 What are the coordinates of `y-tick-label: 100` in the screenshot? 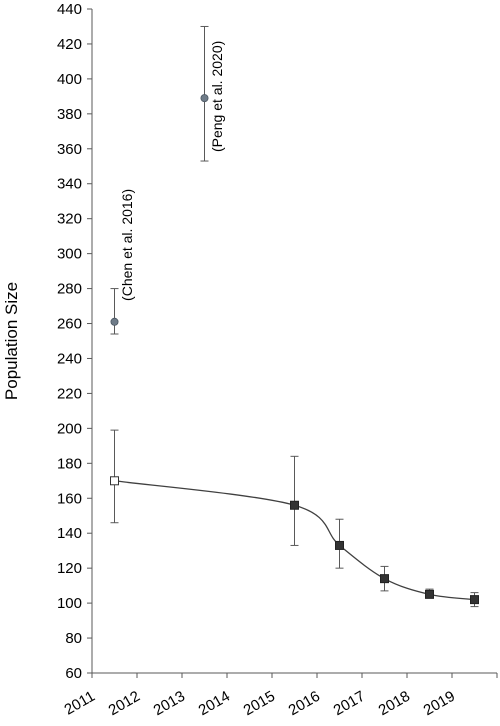 It's located at (69, 603).